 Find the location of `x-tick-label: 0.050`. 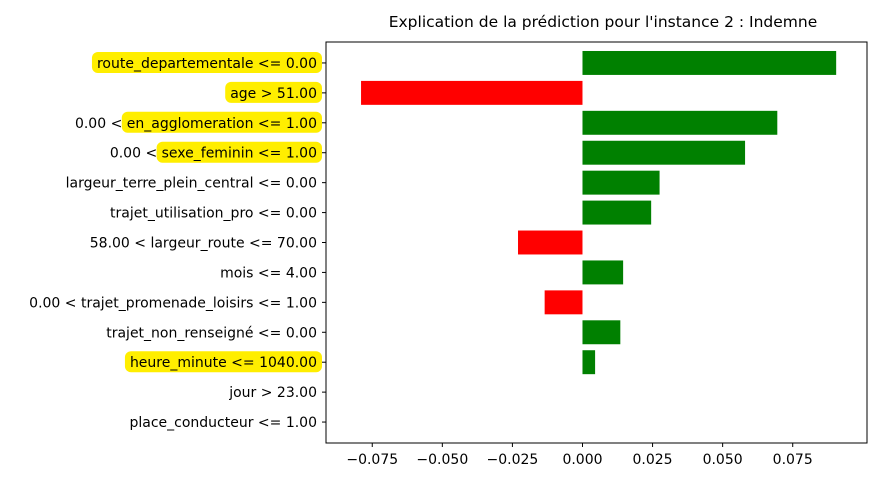

x-tick-label: 0.050 is located at coordinates (723, 460).